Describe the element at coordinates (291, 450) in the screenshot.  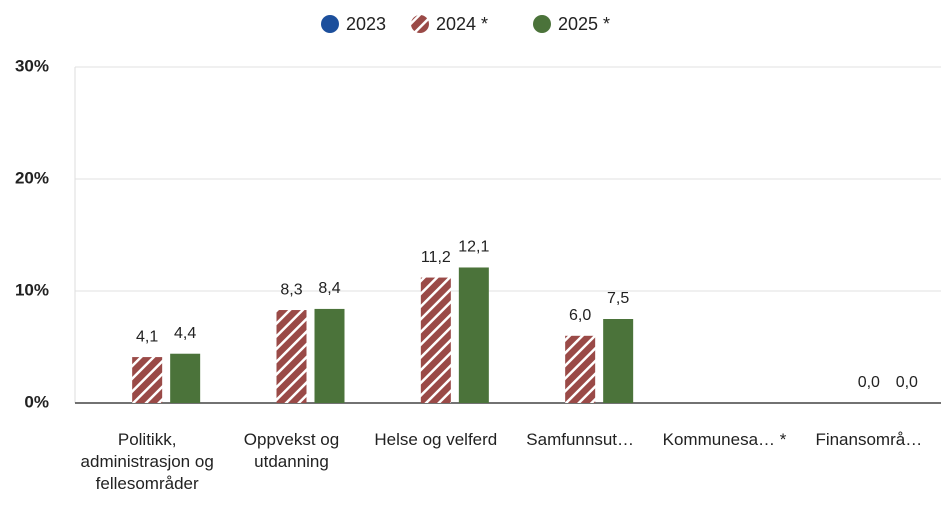
I see `x-tick-label: Oppvekst og utdanning` at that location.